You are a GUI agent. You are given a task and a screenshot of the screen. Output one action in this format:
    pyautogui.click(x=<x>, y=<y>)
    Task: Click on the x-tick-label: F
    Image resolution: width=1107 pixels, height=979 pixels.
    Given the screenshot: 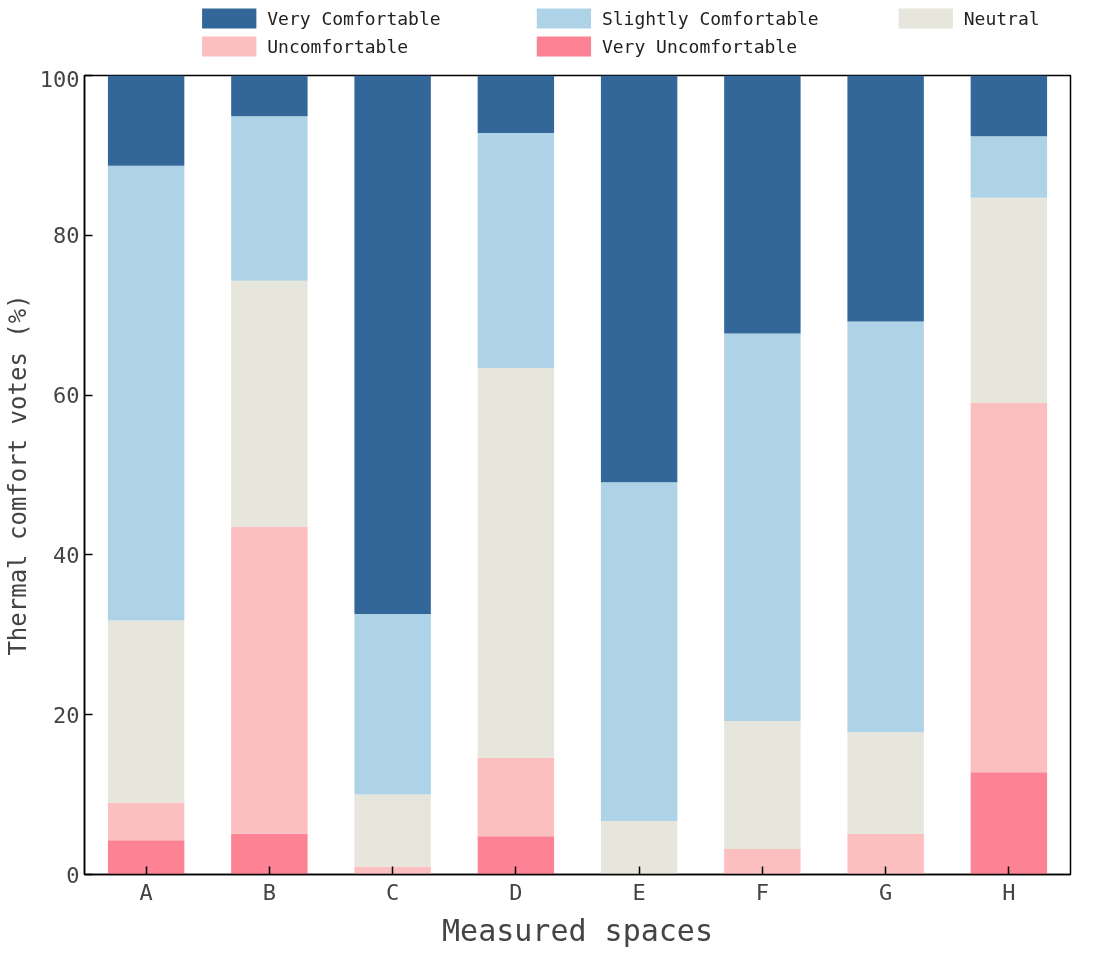 What is the action you would take?
    pyautogui.click(x=762, y=892)
    